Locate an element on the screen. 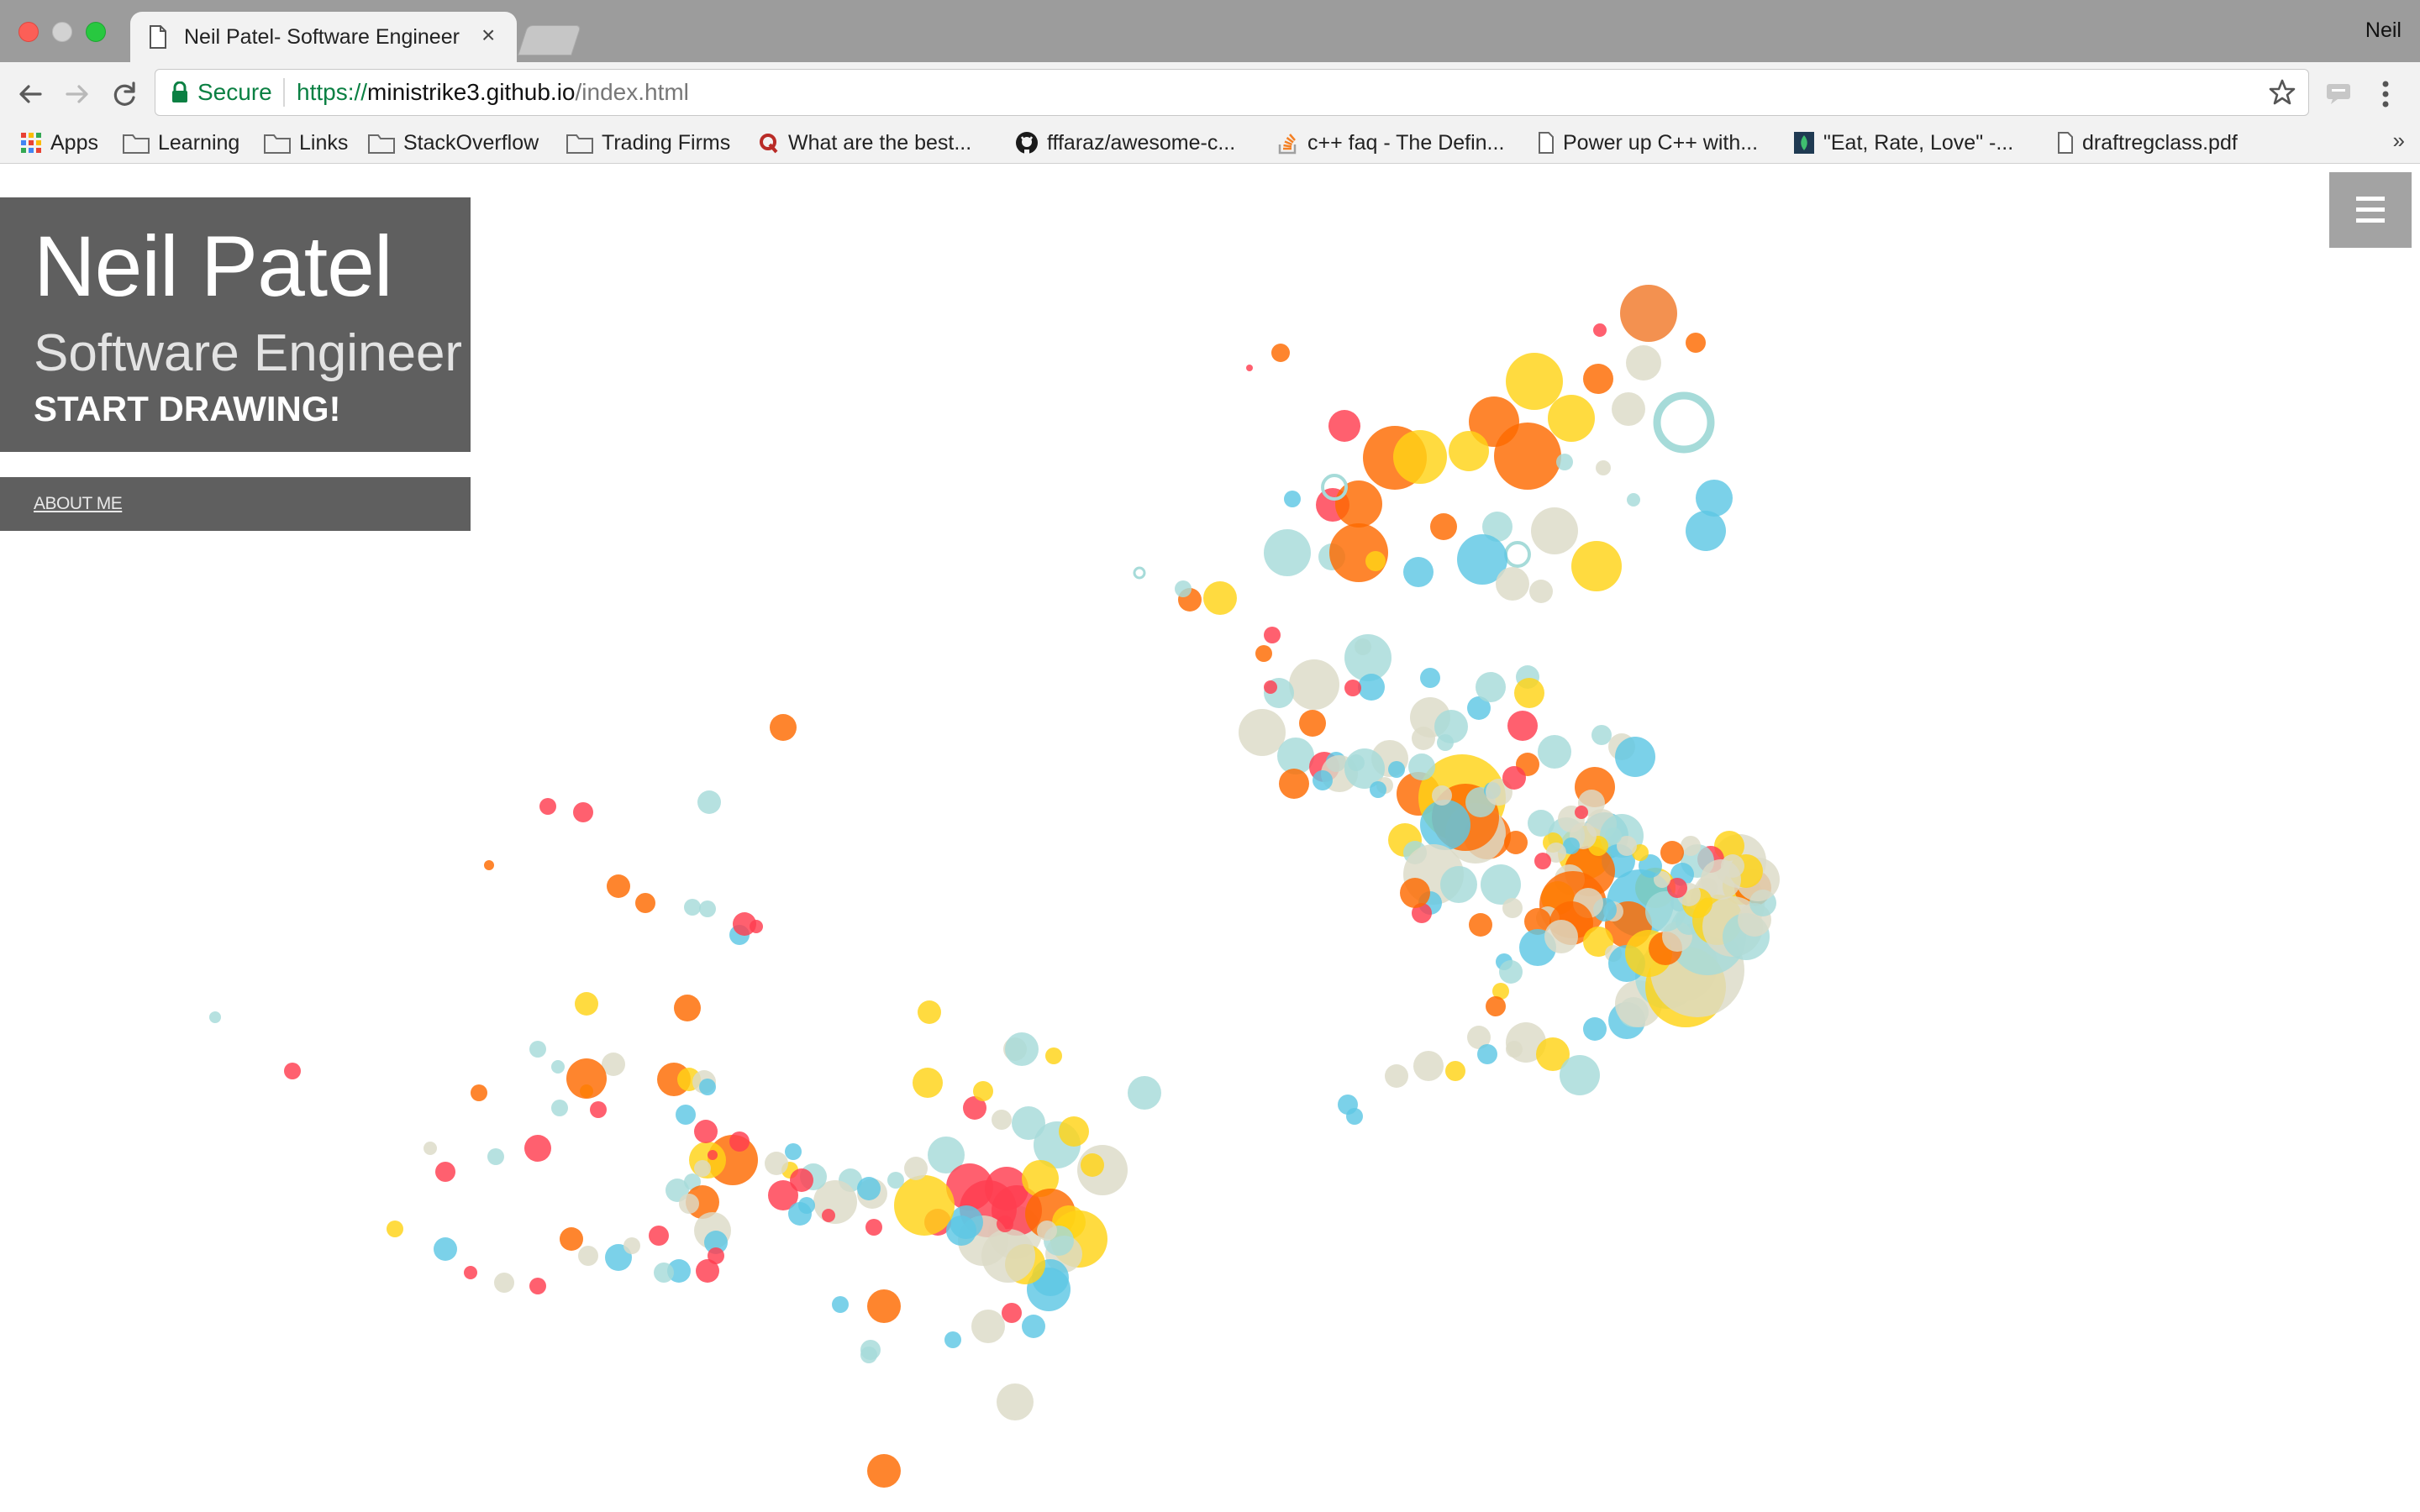 Image resolution: width=2420 pixels, height=1512 pixels. extension-icon is located at coordinates (2338, 93).